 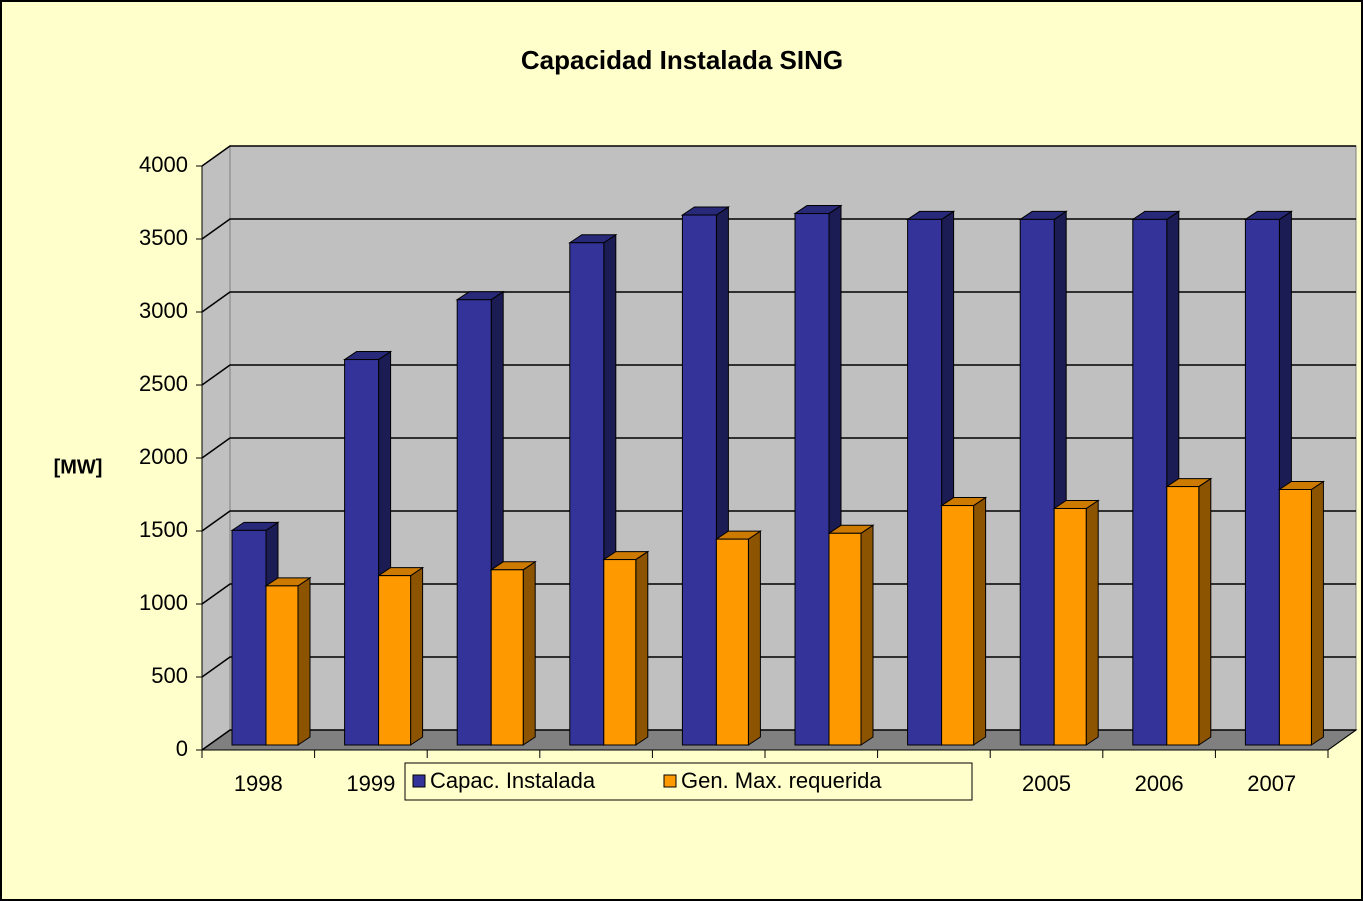 What do you see at coordinates (1046, 783) in the screenshot?
I see `x-tick-label: 2005` at bounding box center [1046, 783].